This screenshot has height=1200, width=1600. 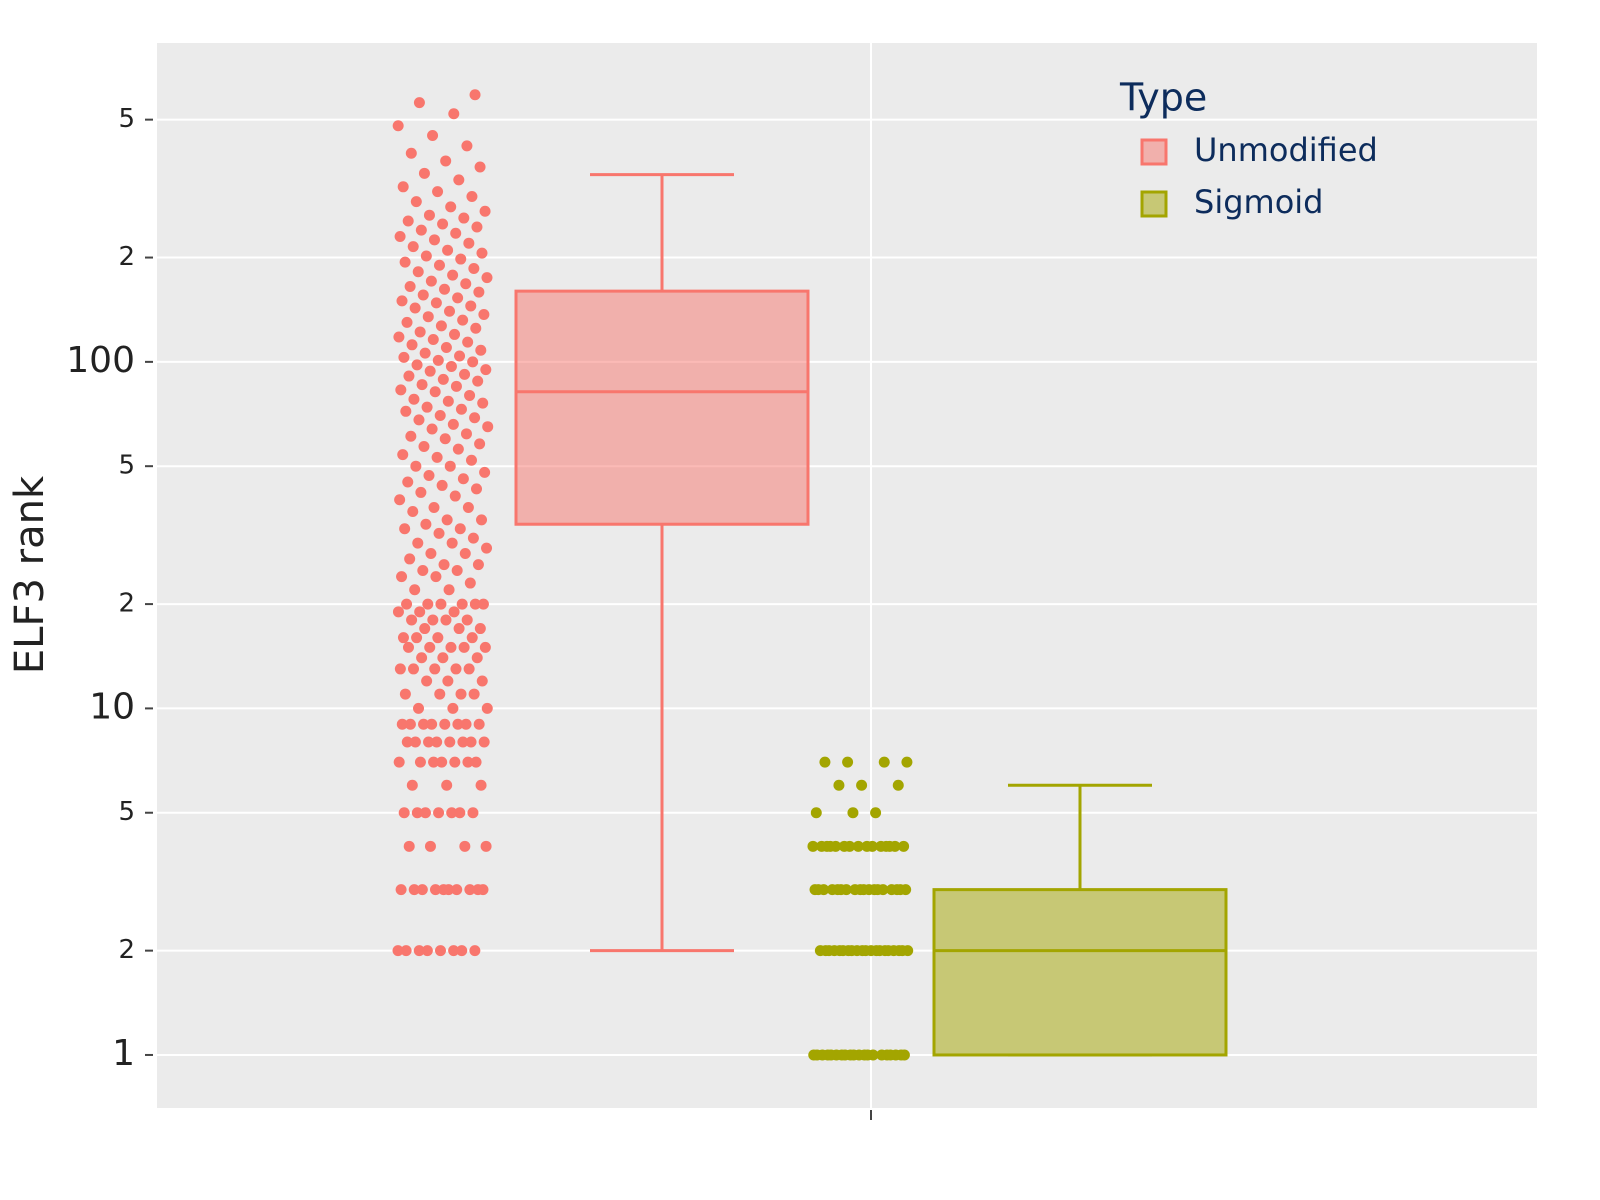 I want to click on y-tick-label: 10, so click(x=112, y=706).